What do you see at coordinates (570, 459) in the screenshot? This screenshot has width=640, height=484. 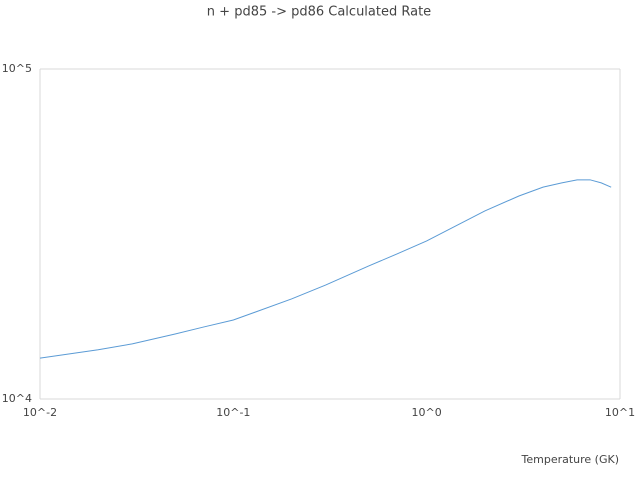 I see `x-axis-label: Temperature (GK)` at bounding box center [570, 459].